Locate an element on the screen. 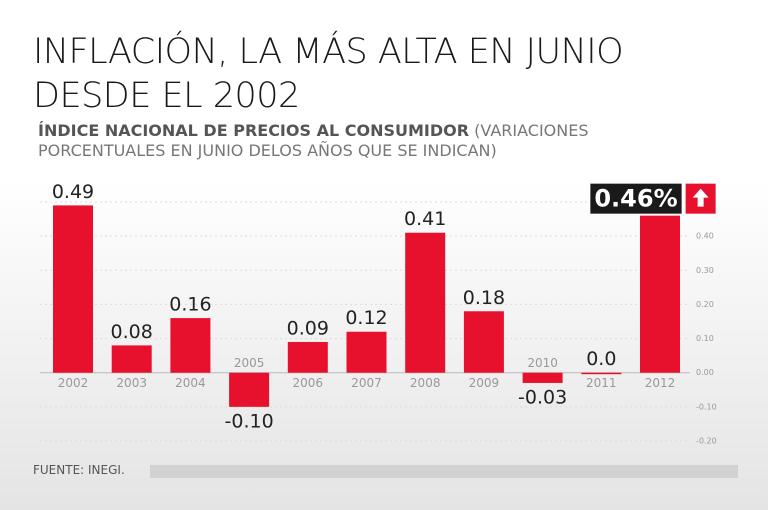  value-label: 0.46% is located at coordinates (635, 199).